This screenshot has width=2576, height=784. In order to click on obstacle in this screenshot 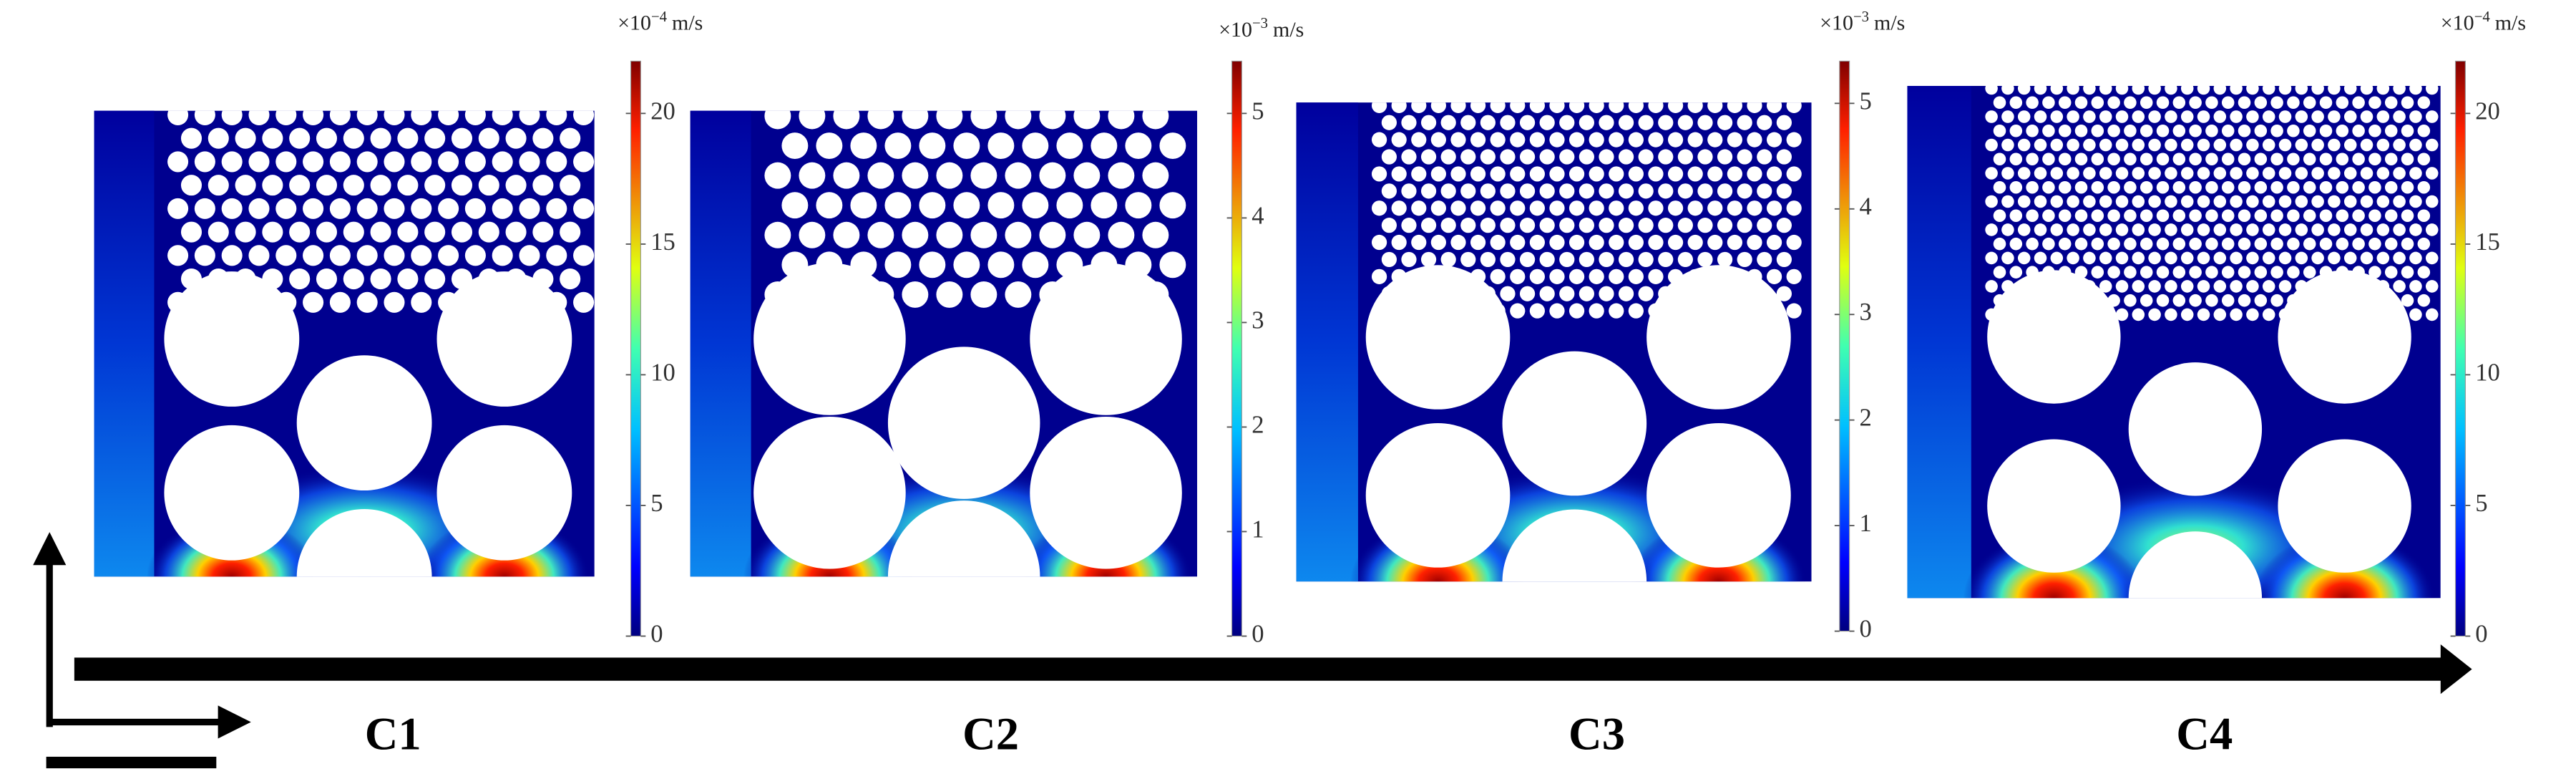, I will do `click(364, 423)`.